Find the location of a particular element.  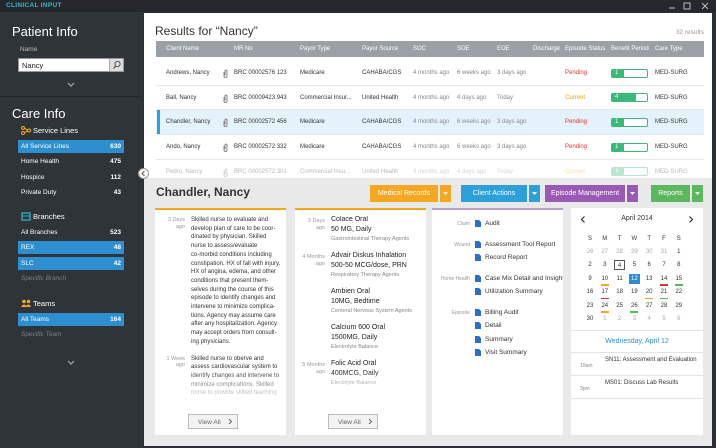

name-input: Nancy is located at coordinates (71, 65).